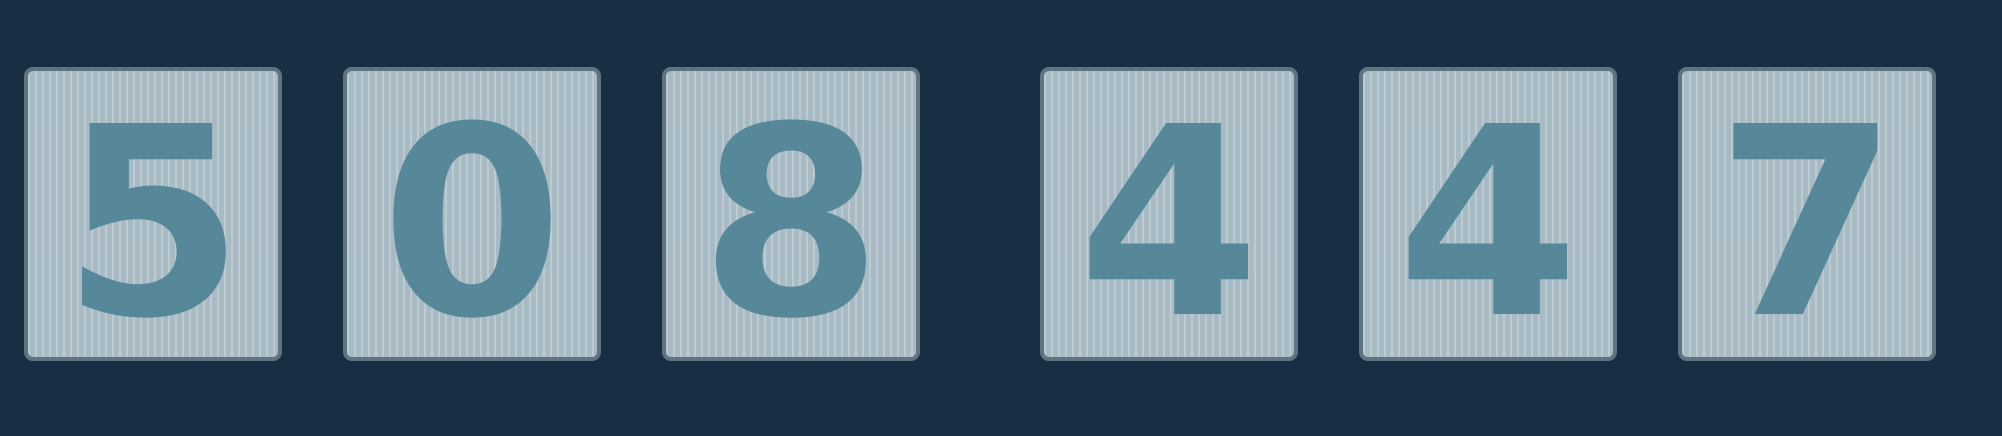 Image resolution: width=2002 pixels, height=436 pixels. I want to click on digit-text: 0, so click(472, 216).